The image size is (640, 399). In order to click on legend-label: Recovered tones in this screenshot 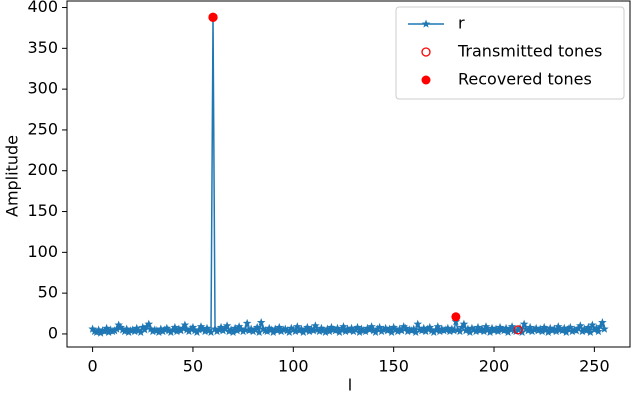, I will do `click(525, 79)`.